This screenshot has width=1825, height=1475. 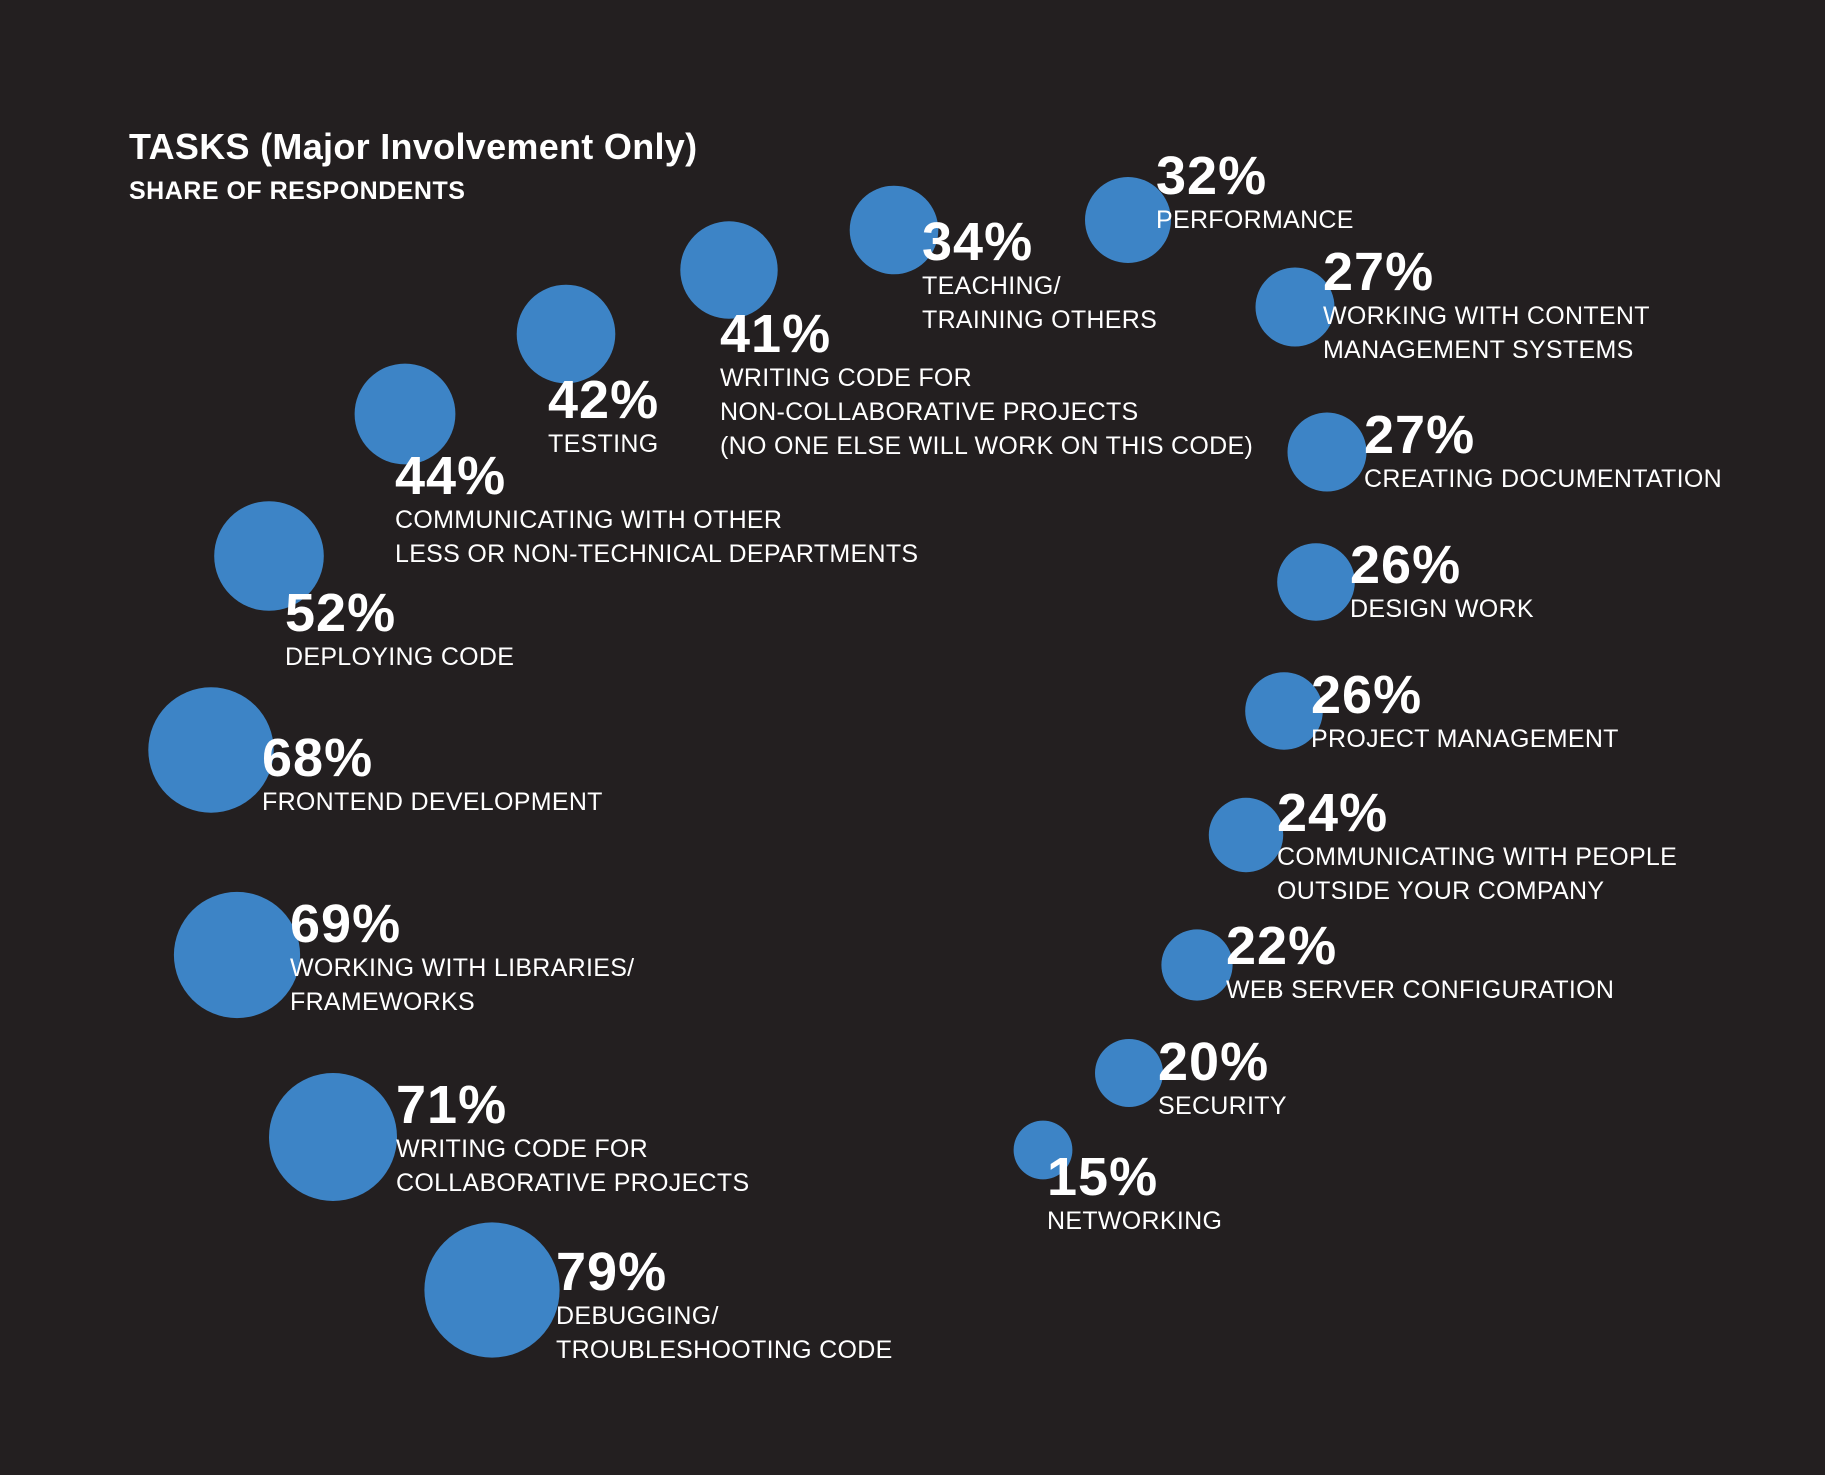 I want to click on category-label: PERFORMANCE, so click(x=1255, y=220).